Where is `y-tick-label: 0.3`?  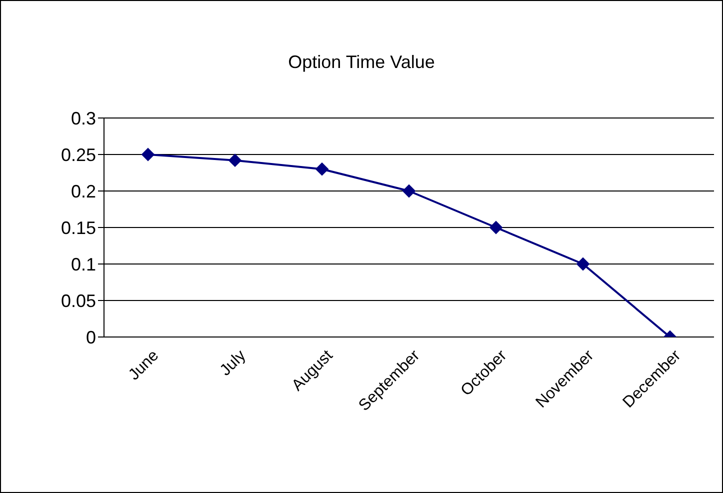
y-tick-label: 0.3 is located at coordinates (83, 118).